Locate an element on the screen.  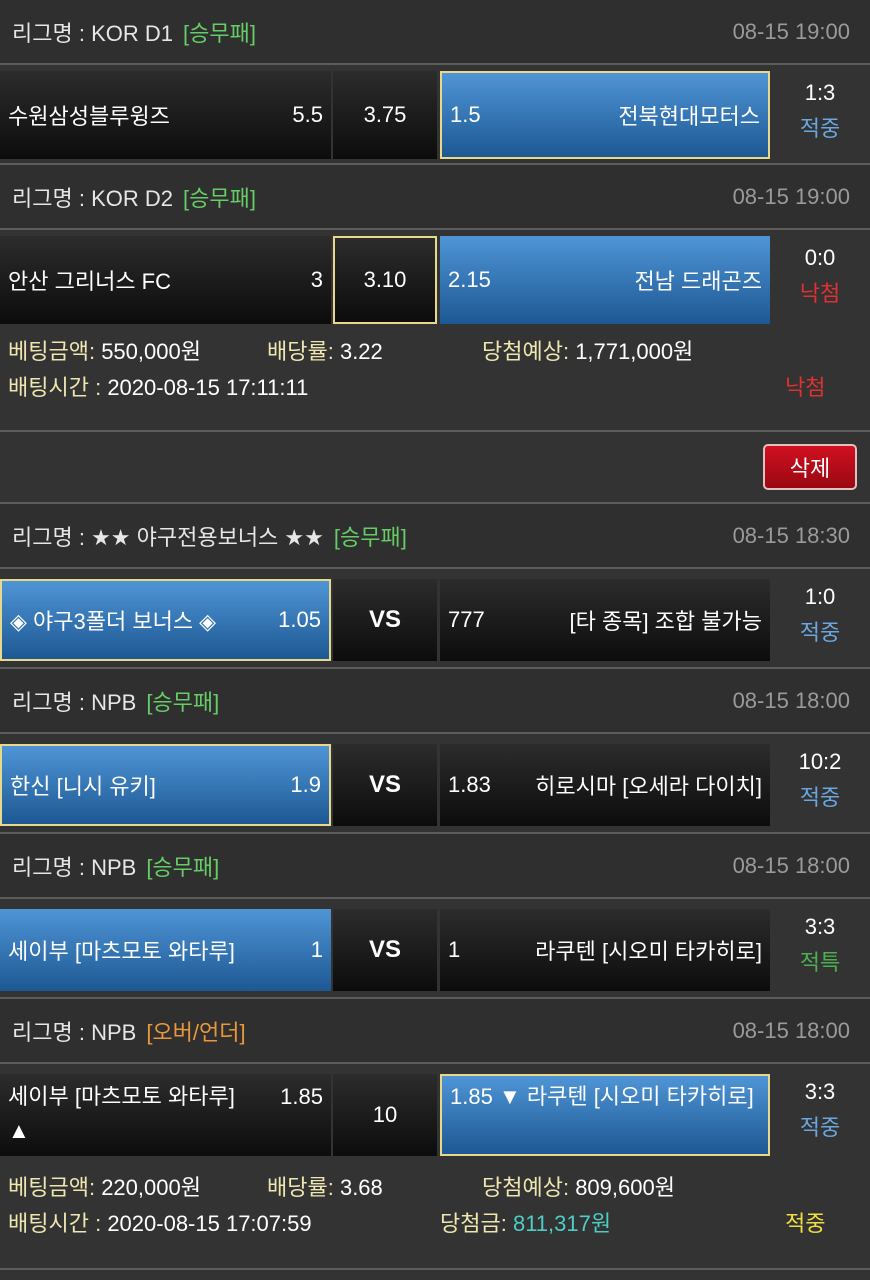
under-odds: 1.85 is located at coordinates (471, 1096).